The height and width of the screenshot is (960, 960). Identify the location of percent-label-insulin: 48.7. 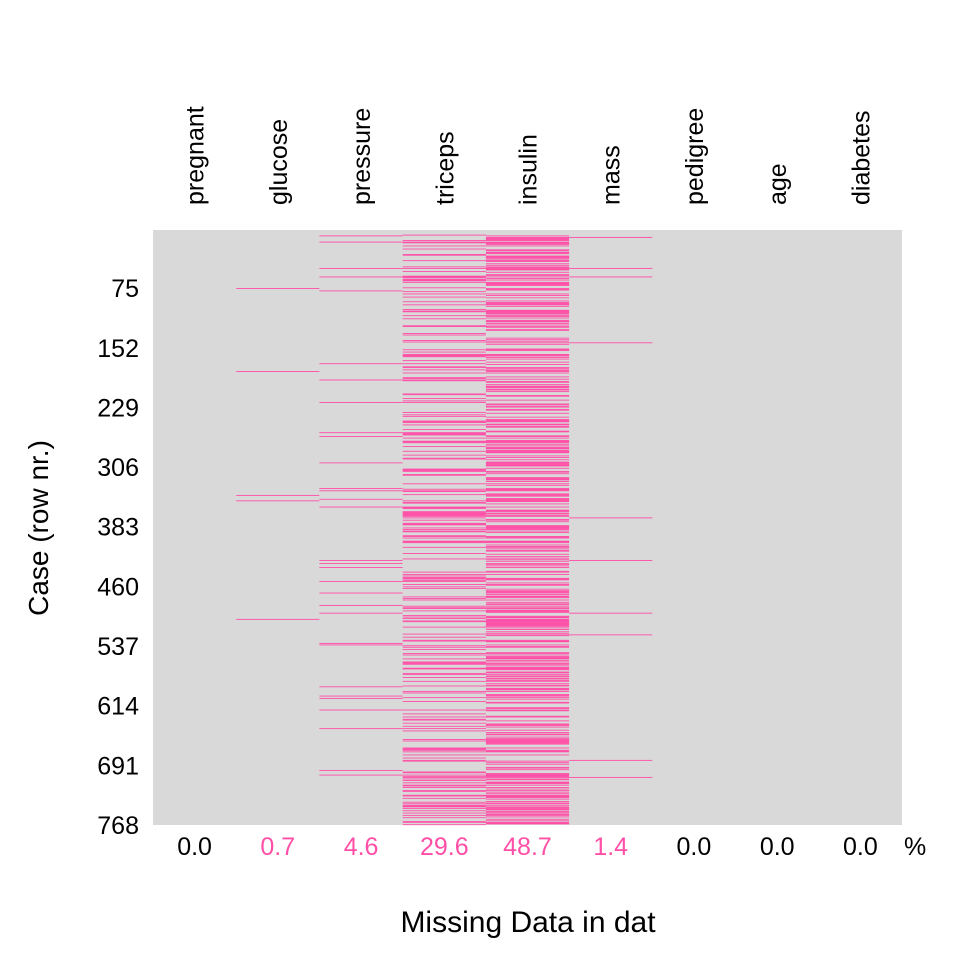
(527, 847).